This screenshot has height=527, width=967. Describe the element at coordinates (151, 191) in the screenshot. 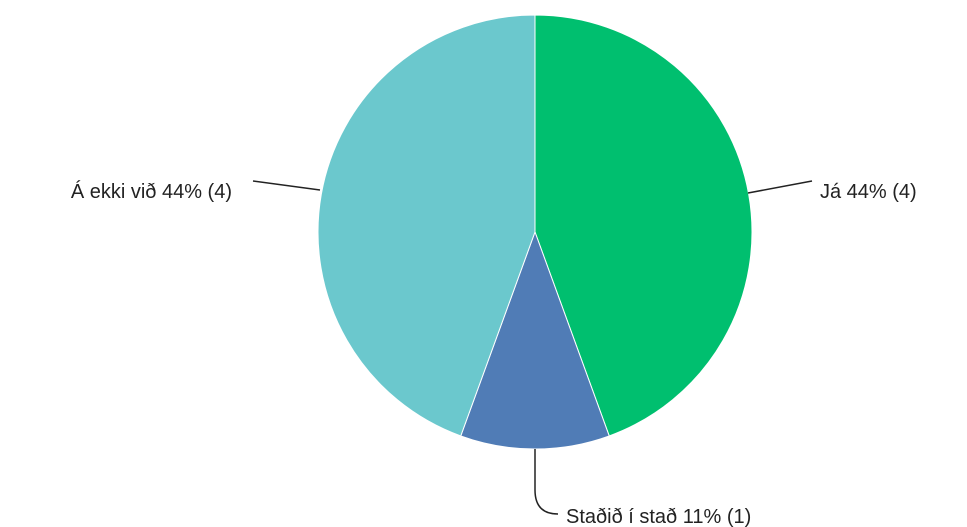

I see `slice-label-a-ekki-vid: Á ekki við 44% (4)` at that location.